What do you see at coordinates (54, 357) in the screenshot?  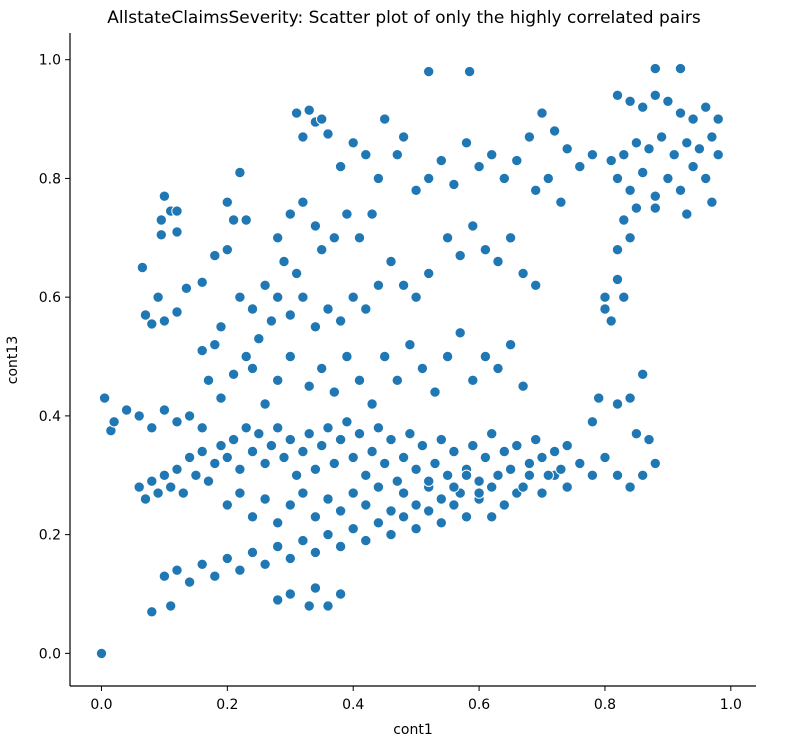 I see `y-ticks: 0.0 0.2 0.4 0.6 0.8 1.0` at bounding box center [54, 357].